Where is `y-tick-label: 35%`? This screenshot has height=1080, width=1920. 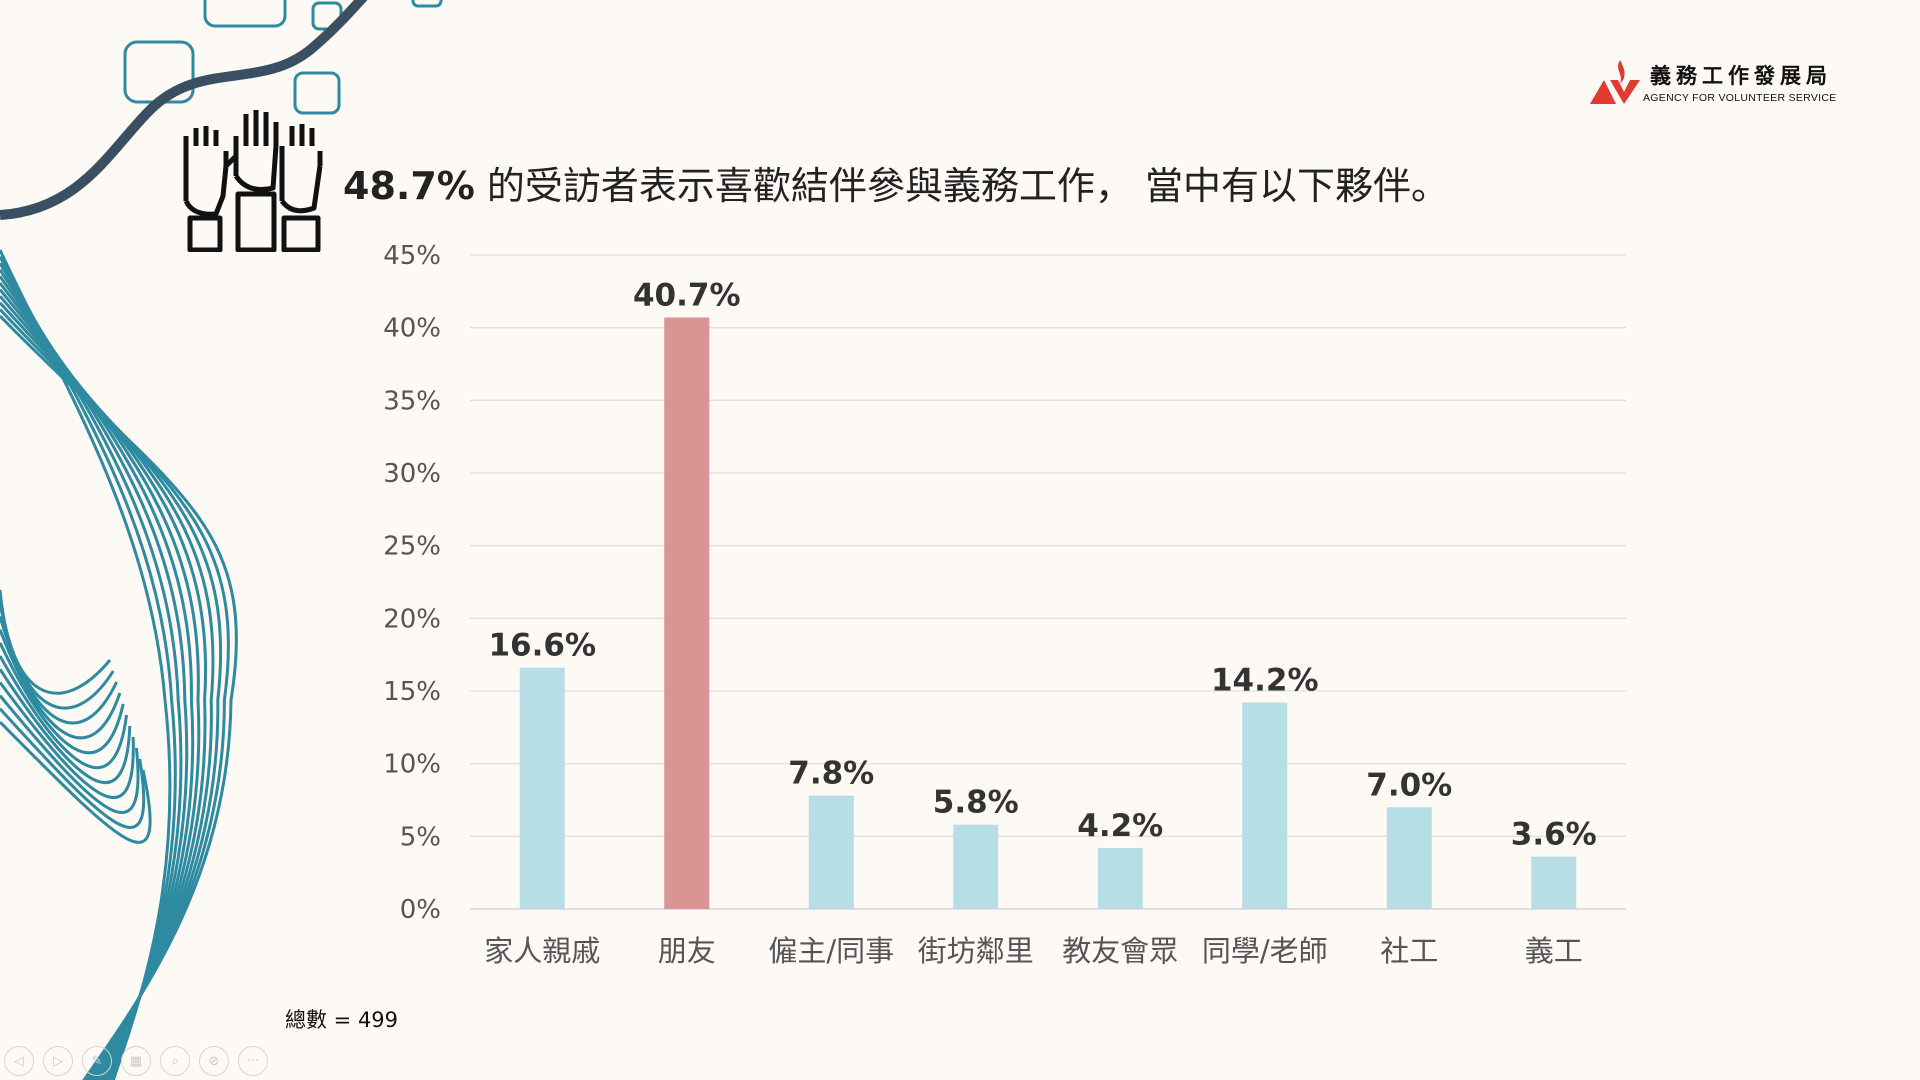
y-tick-label: 35% is located at coordinates (412, 401).